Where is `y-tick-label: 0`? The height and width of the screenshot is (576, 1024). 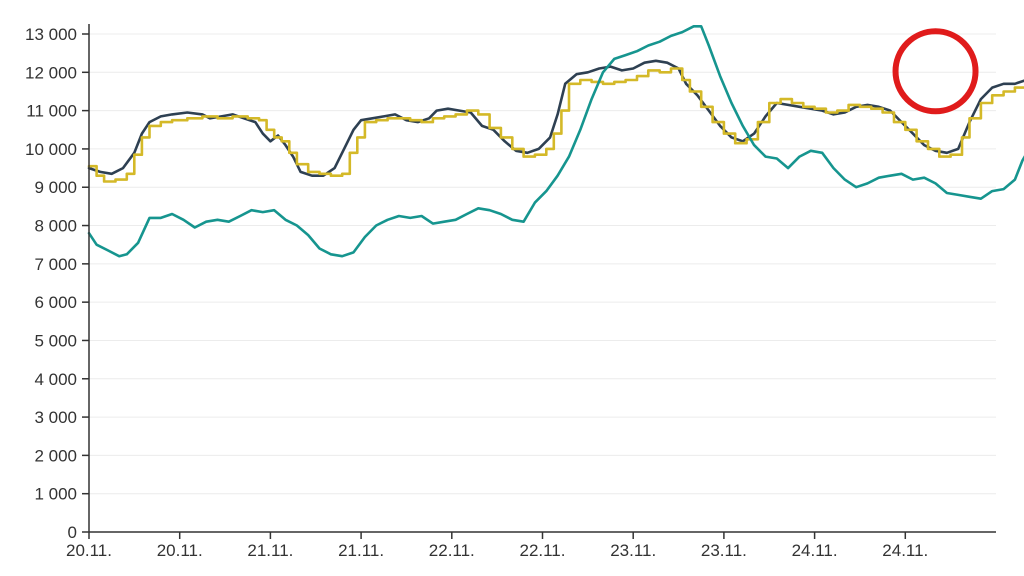 y-tick-label: 0 is located at coordinates (72, 532).